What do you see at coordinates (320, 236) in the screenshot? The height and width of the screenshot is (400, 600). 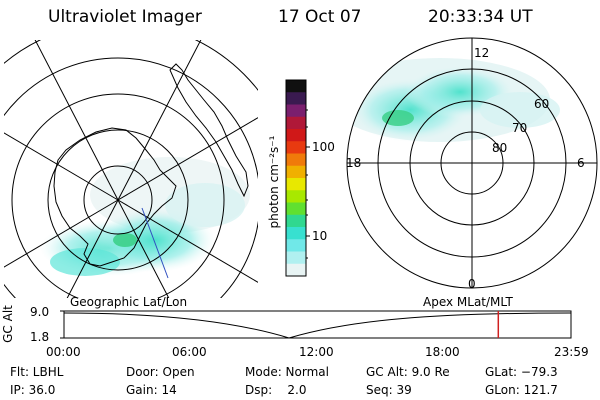 I see `colorbar-tick-10: 10` at bounding box center [320, 236].